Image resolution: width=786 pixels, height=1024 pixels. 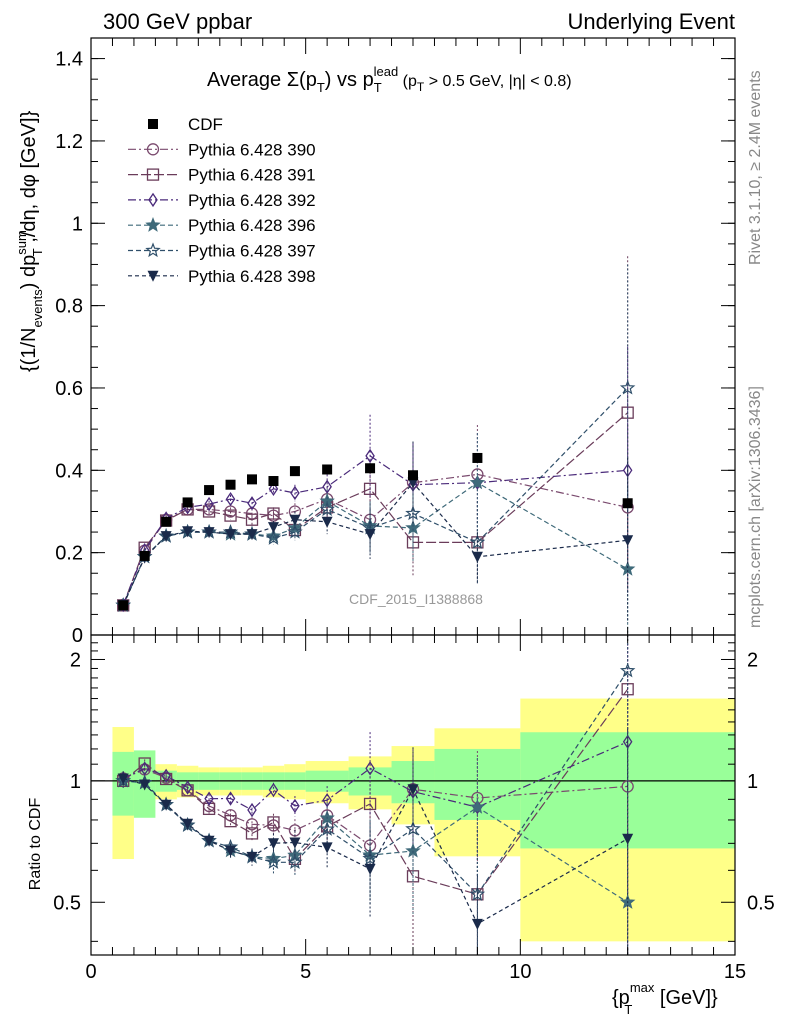 What do you see at coordinates (252, 276) in the screenshot?
I see `legend-label: Pythia 6.428 398` at bounding box center [252, 276].